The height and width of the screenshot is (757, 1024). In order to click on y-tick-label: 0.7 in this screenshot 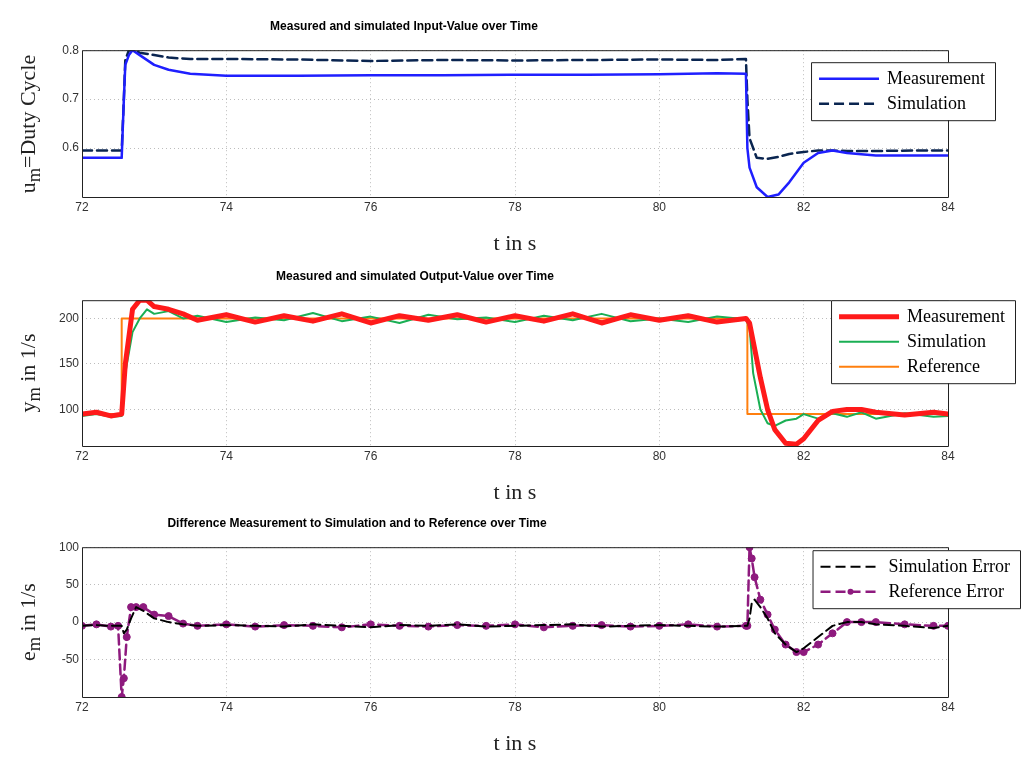, I will do `click(71, 98)`.